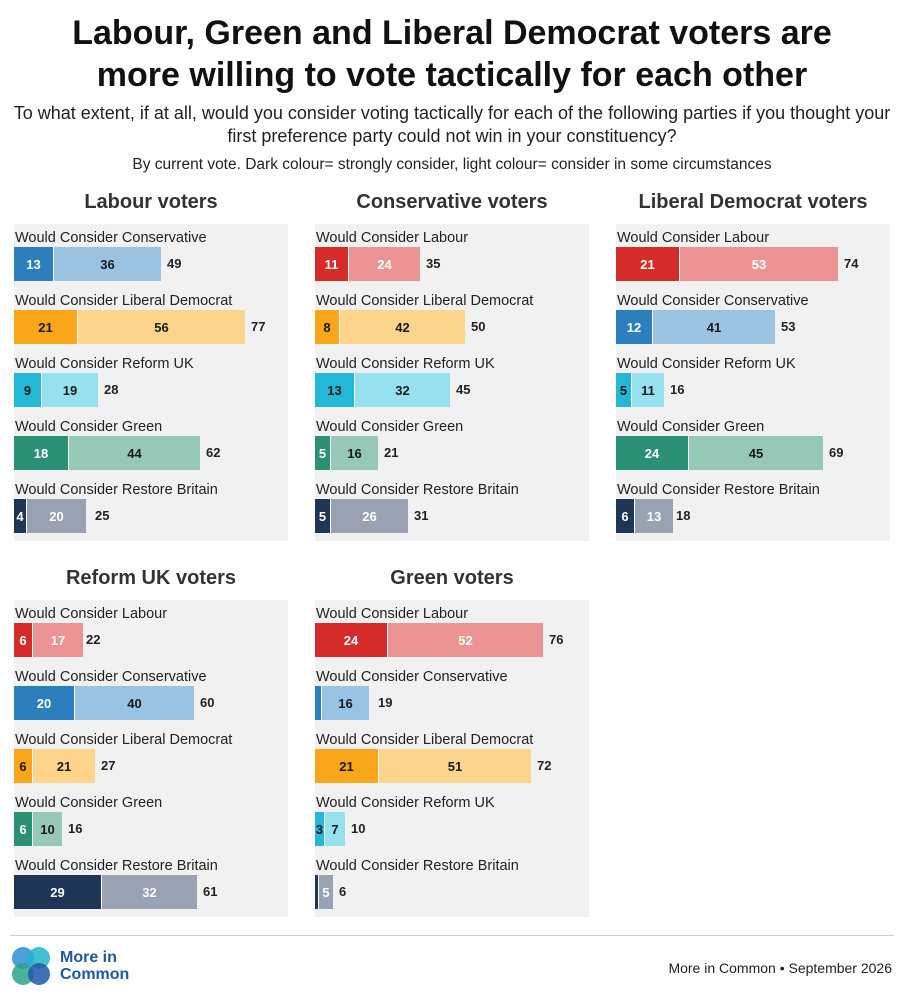 This screenshot has width=904, height=1002. Describe the element at coordinates (57, 892) in the screenshot. I see `bar-strongly-consider: 29` at that location.